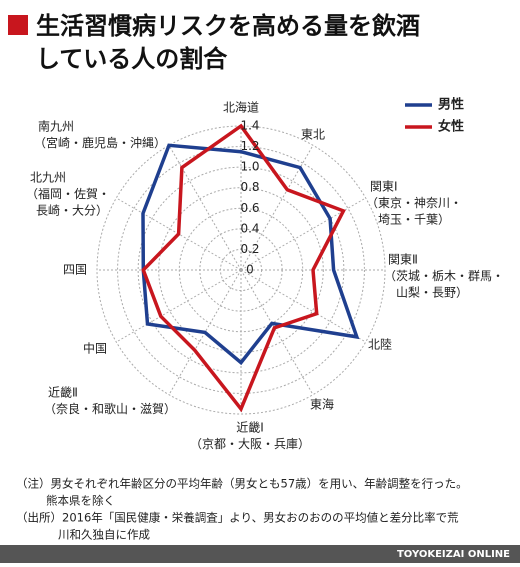  I want to click on category-label: （茨城・栃木・群馬・, so click(444, 276).